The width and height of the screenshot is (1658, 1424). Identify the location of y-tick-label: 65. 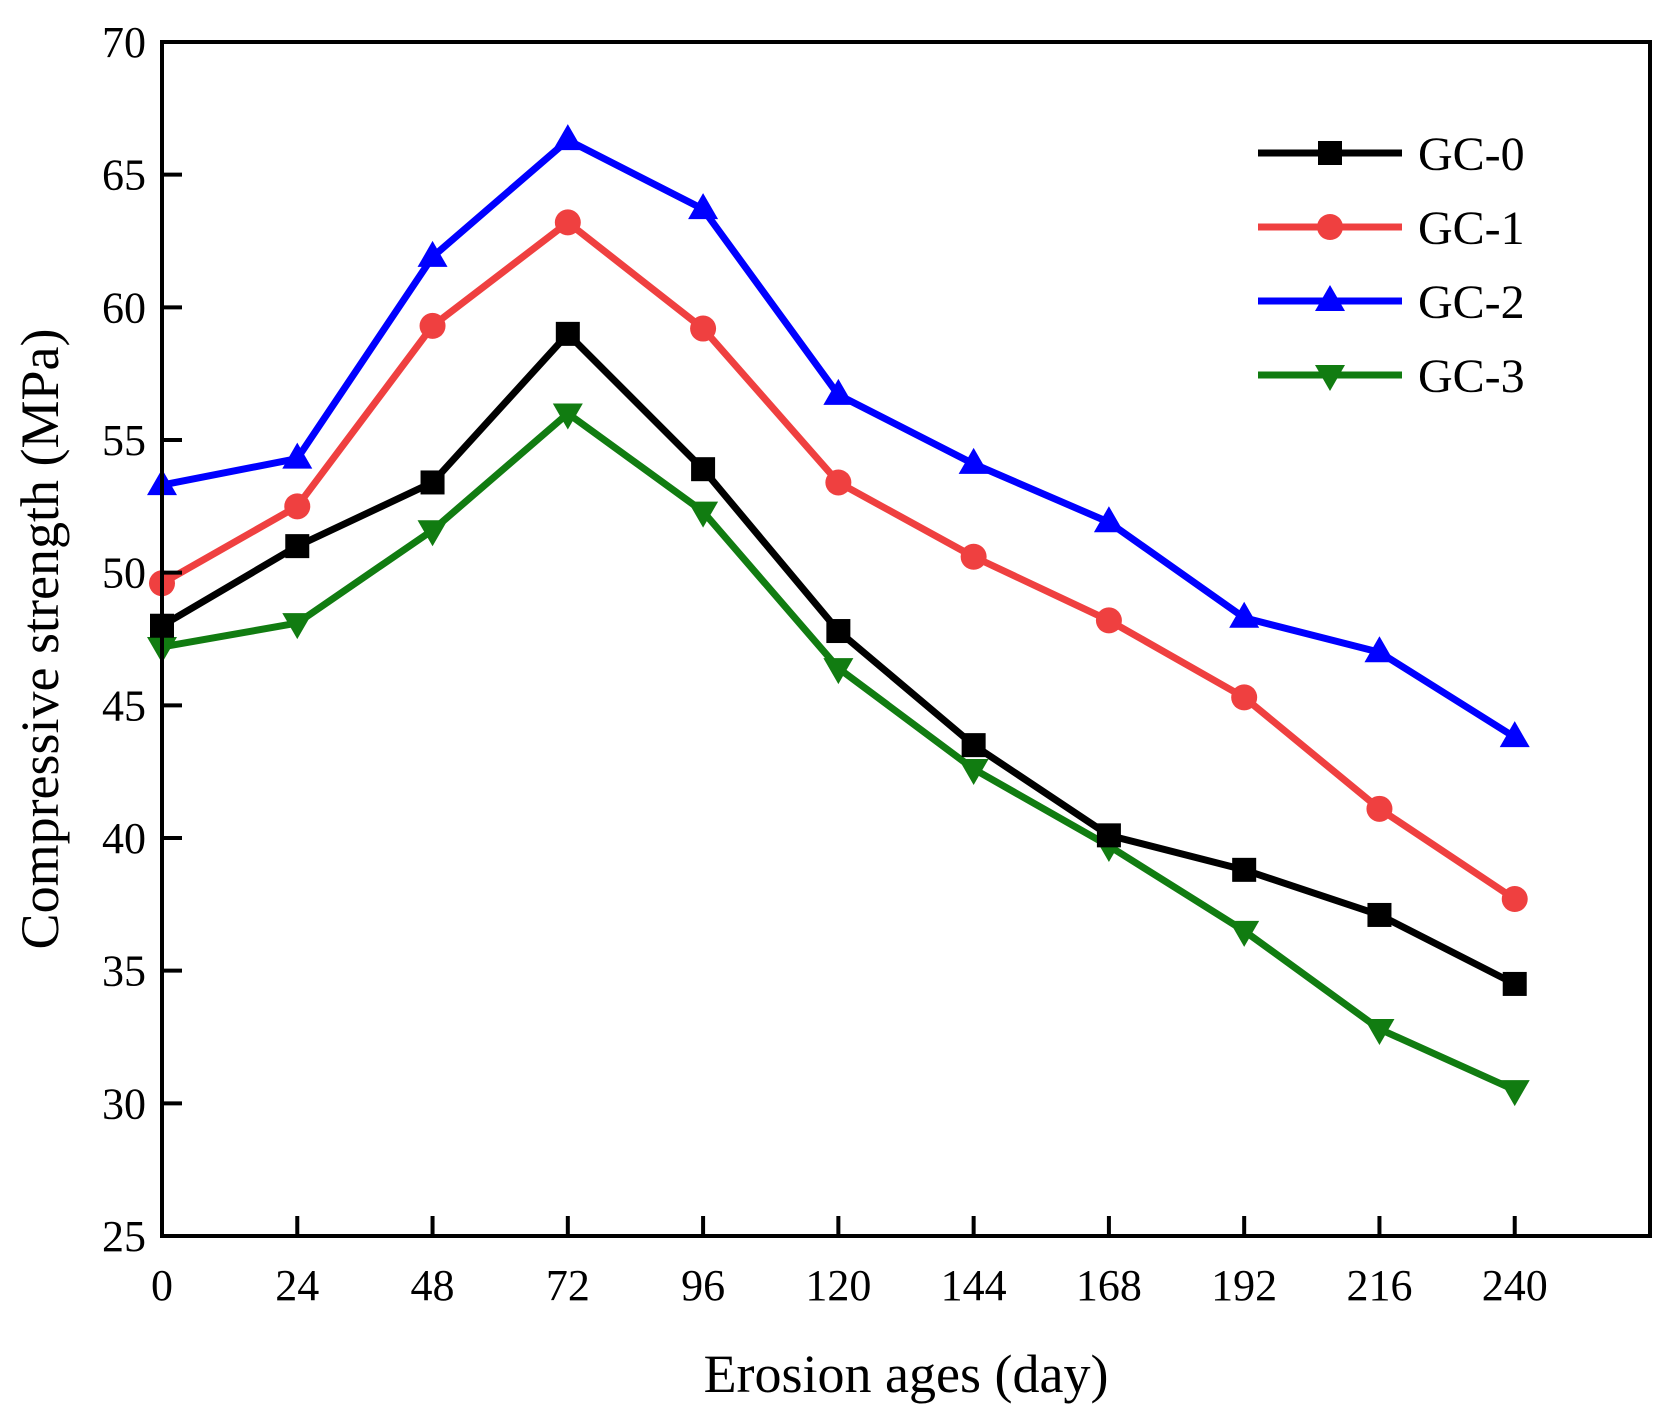
(124, 175).